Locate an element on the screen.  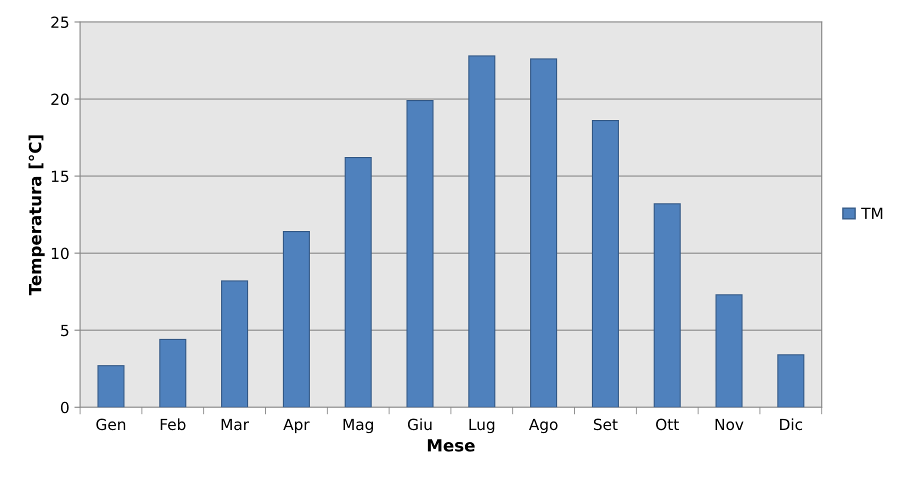
x-tick-label: Gen is located at coordinates (111, 424).